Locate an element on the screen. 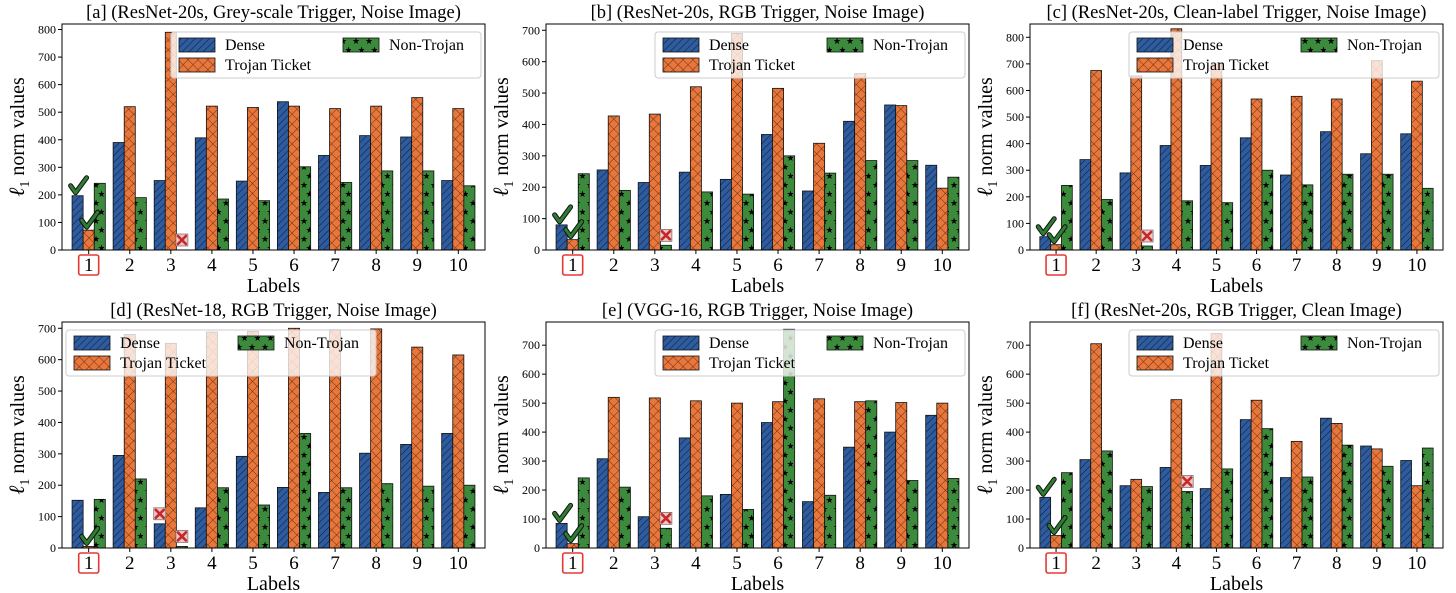 The image size is (1456, 593). legend-label-non-trojan: Non-Trojan is located at coordinates (910, 45).